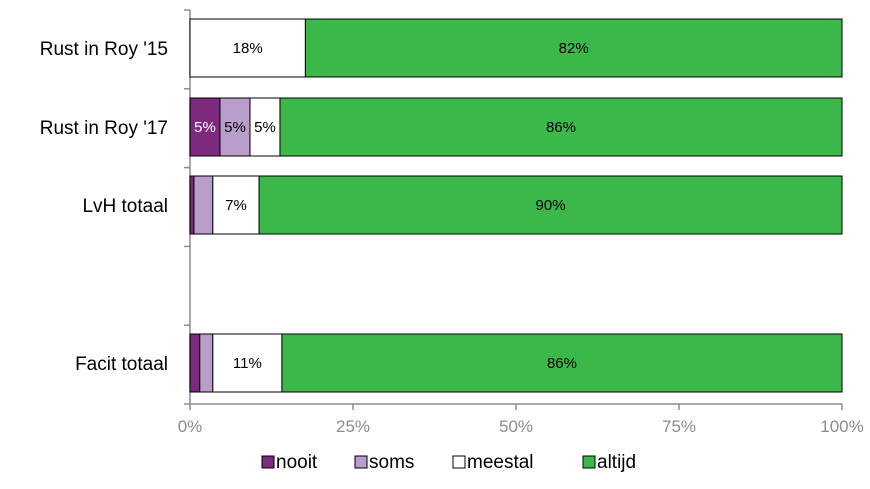  What do you see at coordinates (268, 462) in the screenshot?
I see `legend-swatch-nooit` at bounding box center [268, 462].